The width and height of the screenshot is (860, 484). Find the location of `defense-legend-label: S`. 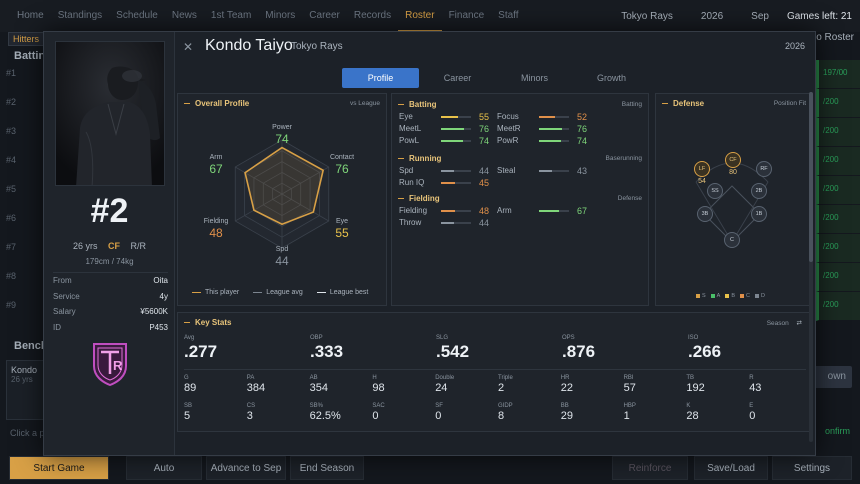

defense-legend-label: S is located at coordinates (704, 296).